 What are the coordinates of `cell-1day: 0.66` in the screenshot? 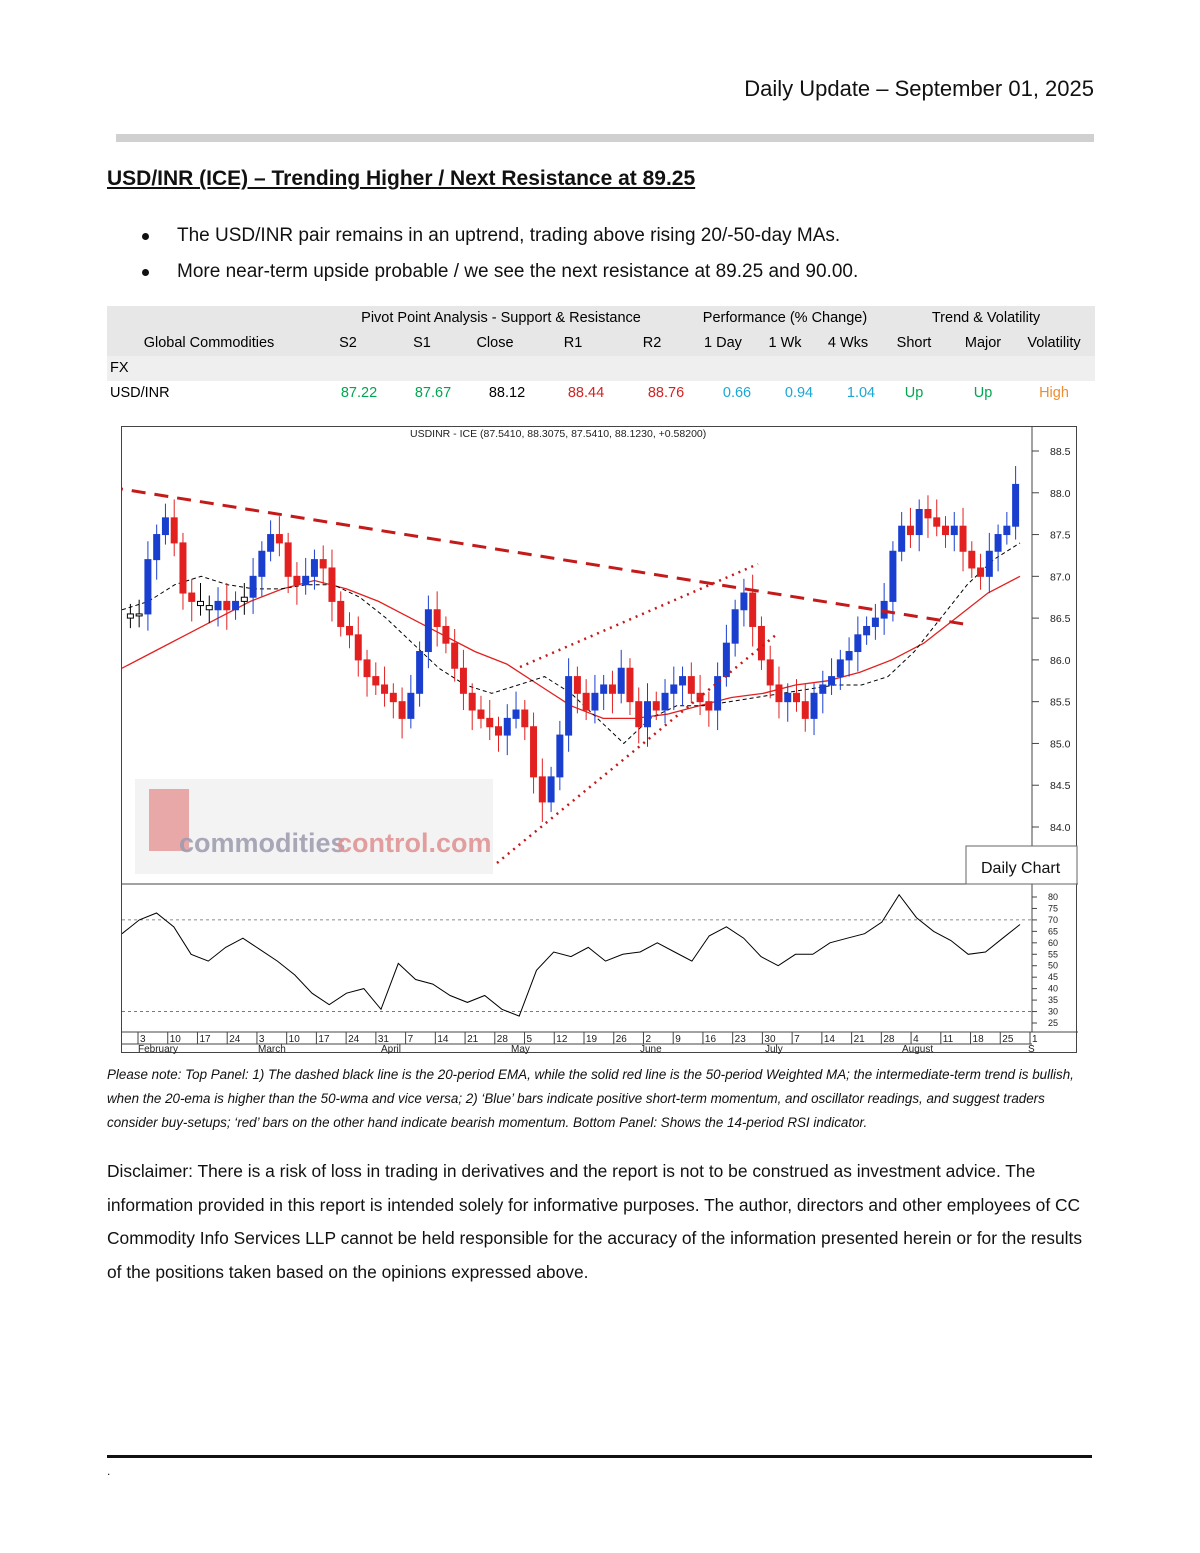 It's located at (737, 393).